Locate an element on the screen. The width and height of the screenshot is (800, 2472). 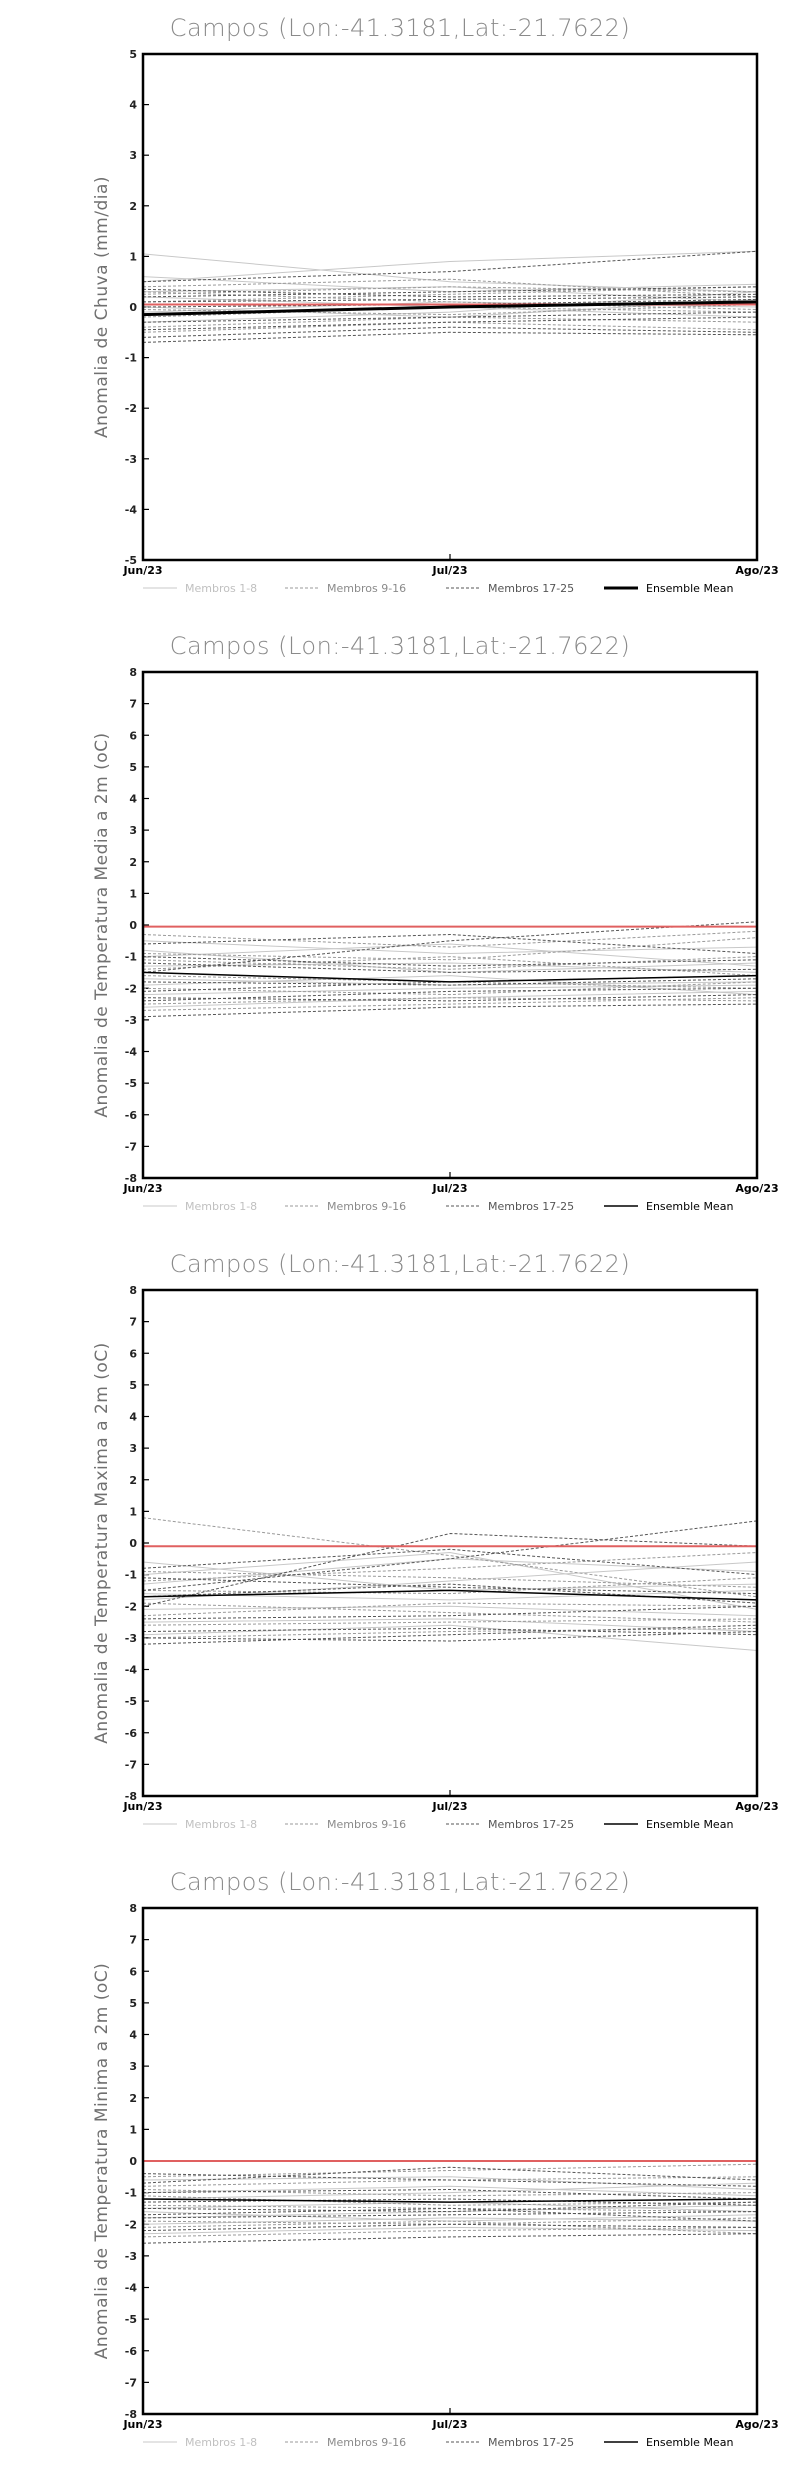
legend-label: Ensemble Mean is located at coordinates (689, 1824).